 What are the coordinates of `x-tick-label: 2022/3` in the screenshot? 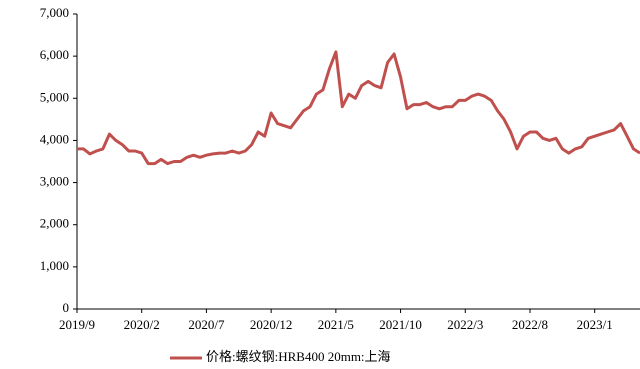 It's located at (465, 324).